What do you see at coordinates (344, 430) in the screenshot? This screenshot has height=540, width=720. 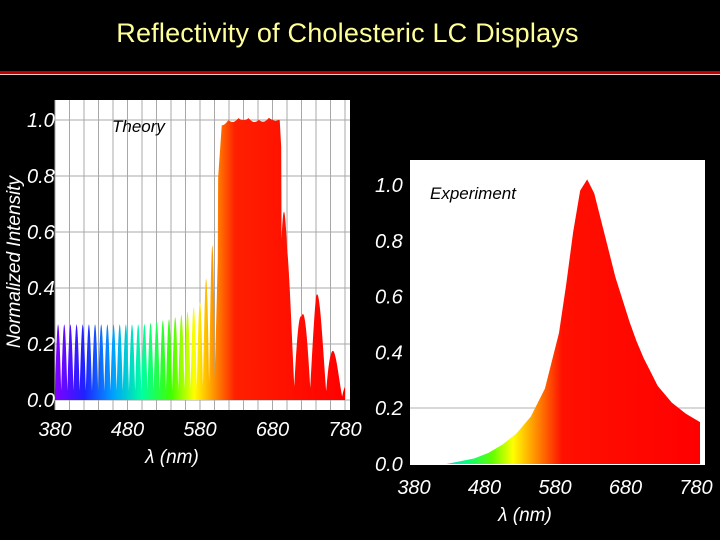 I see `theory-x-tick-label: 780` at bounding box center [344, 430].